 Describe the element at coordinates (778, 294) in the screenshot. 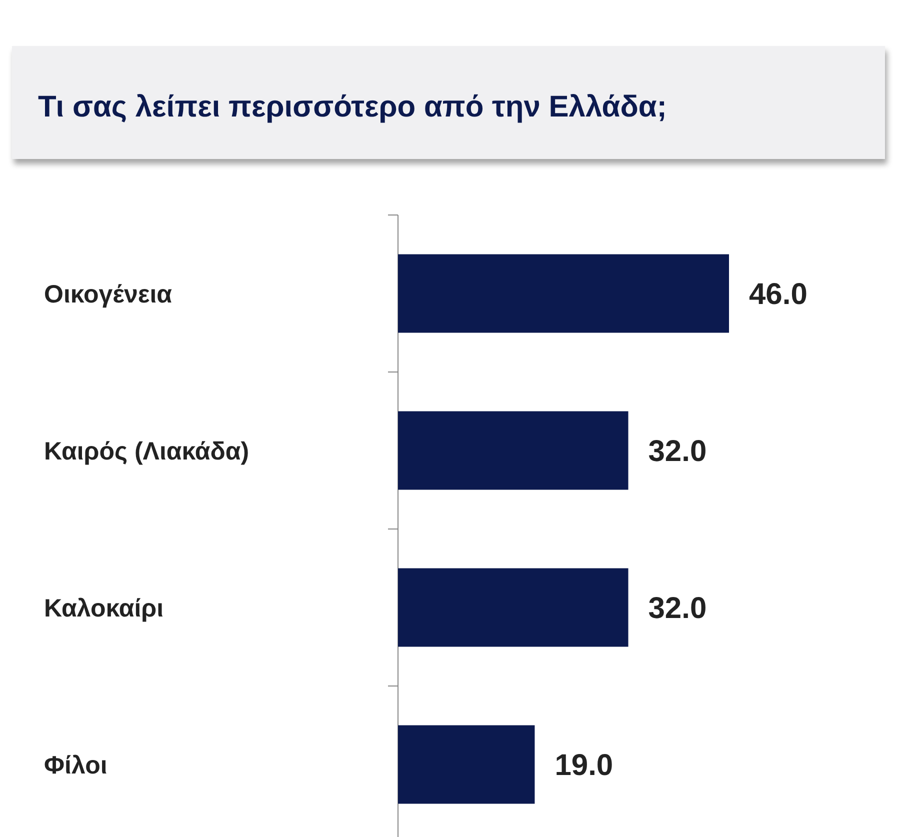

I see `data-label: 46.0` at that location.